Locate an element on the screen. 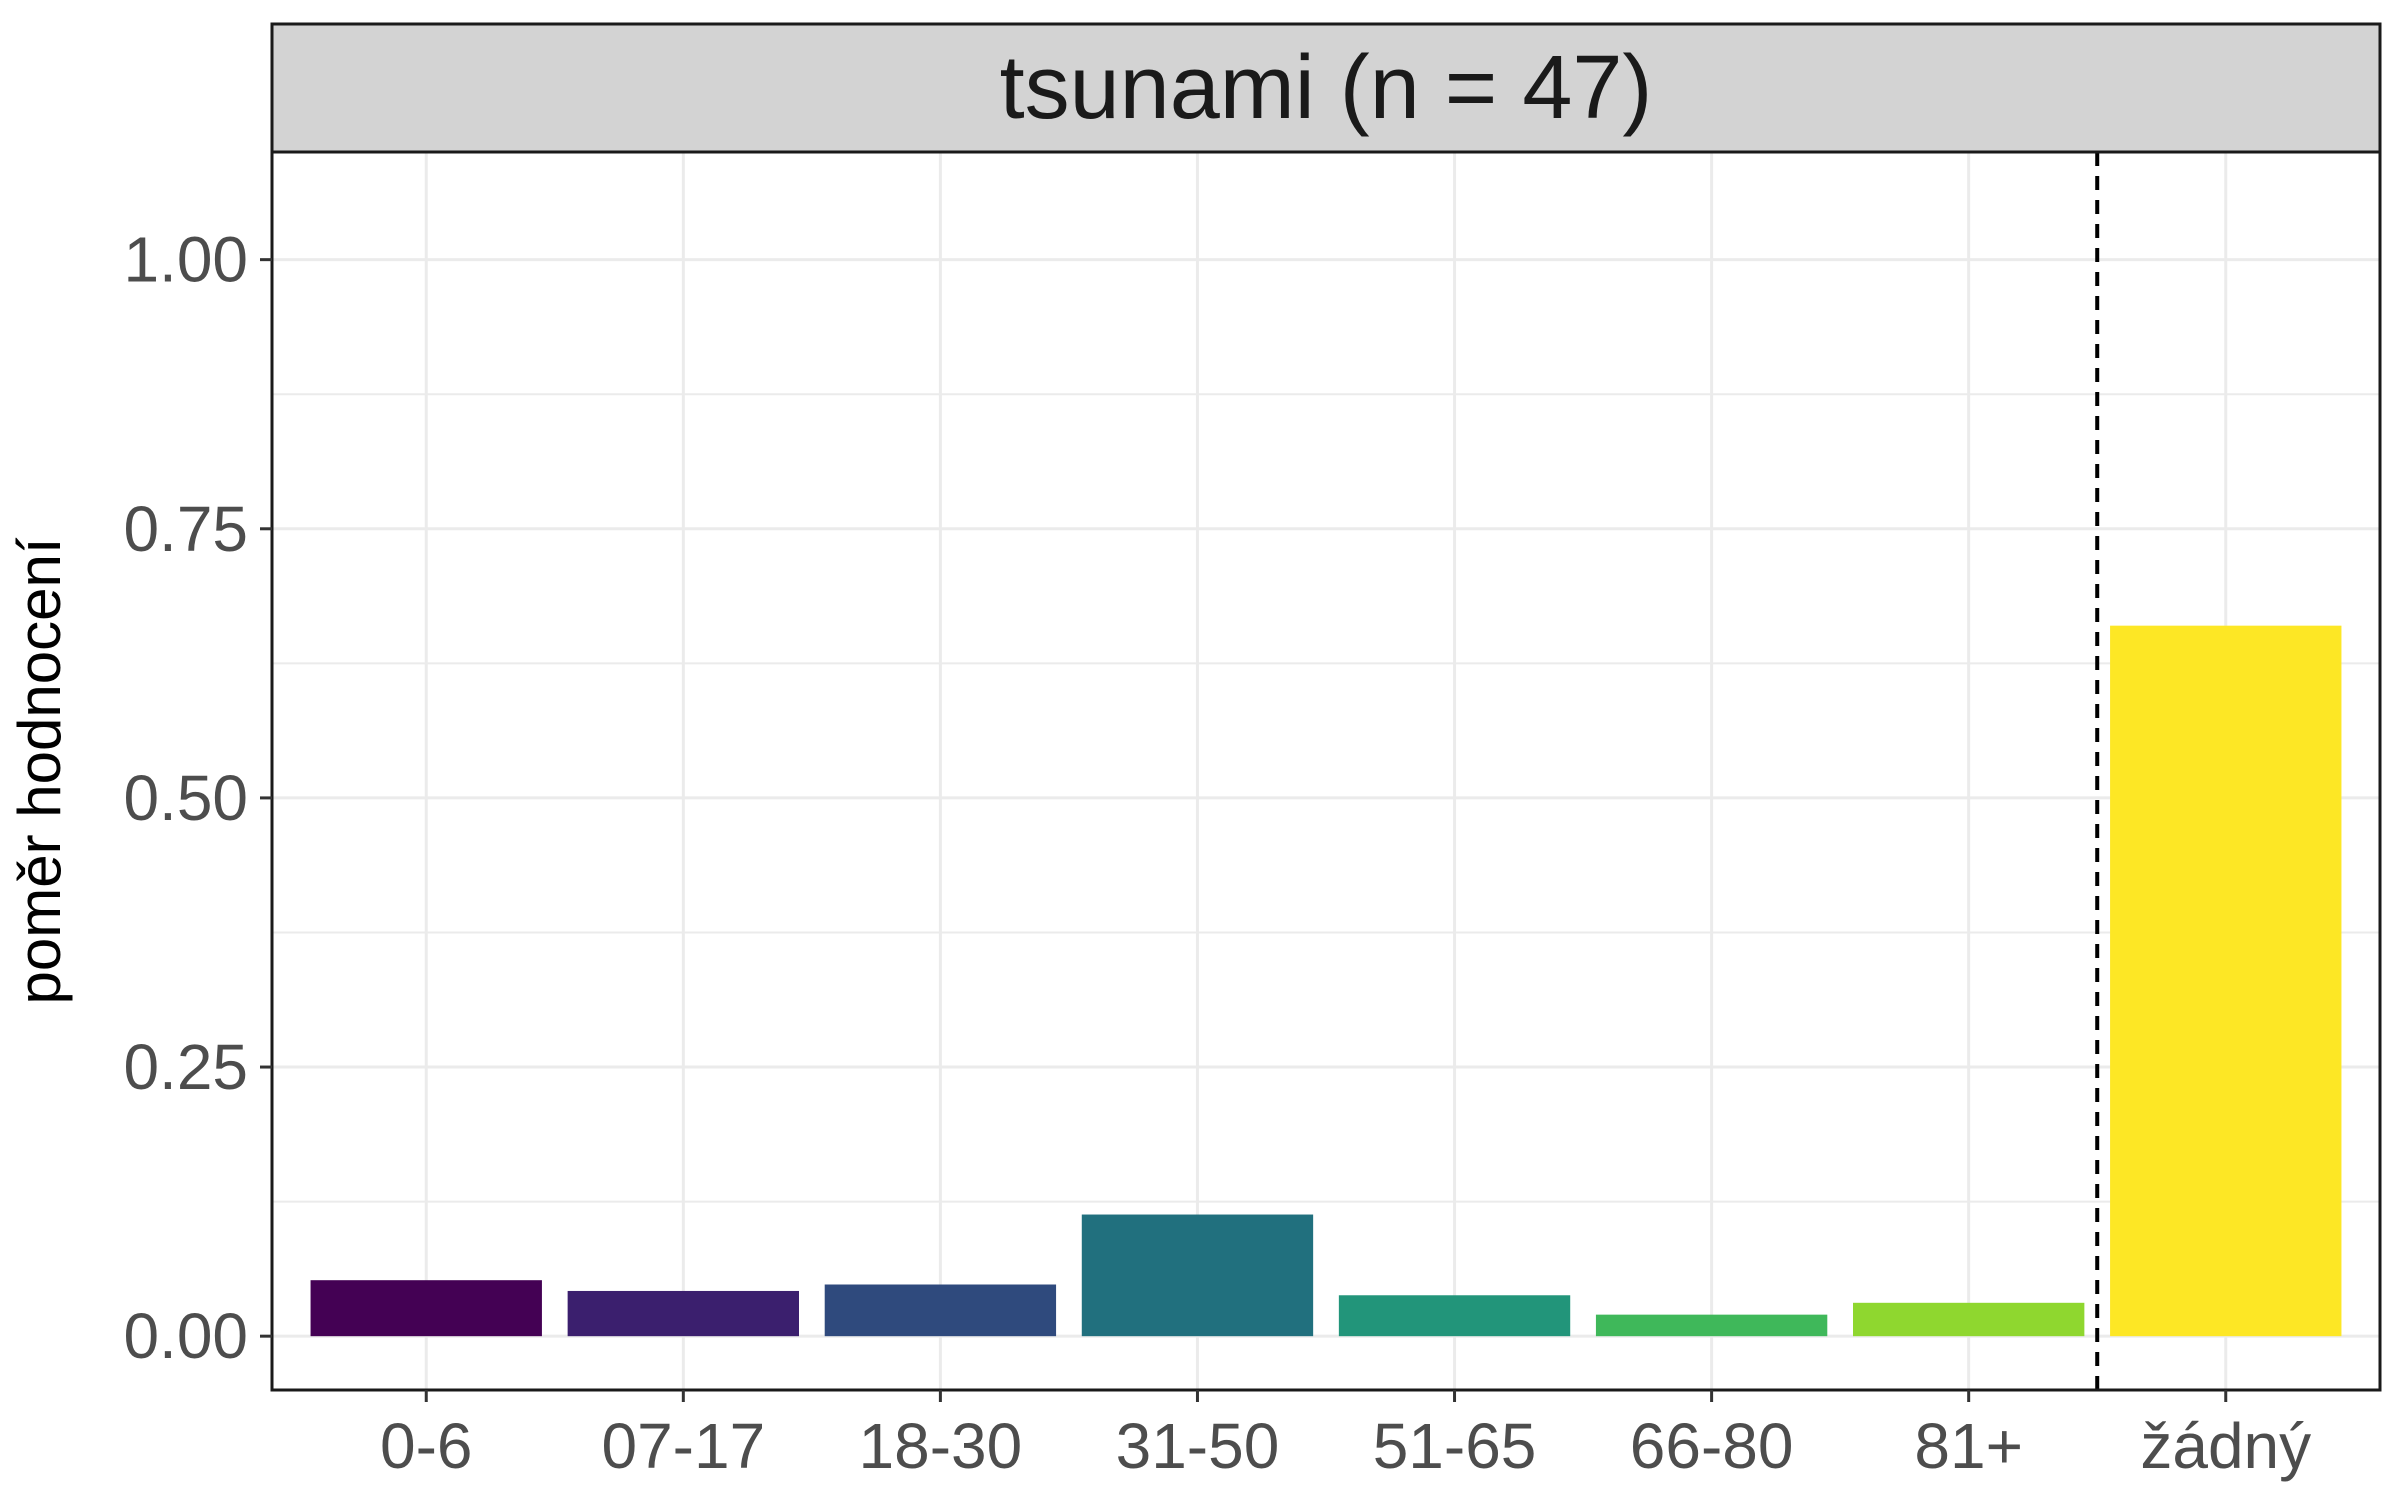 This screenshot has height=1500, width=2400. y-tick-label: 1.00 is located at coordinates (185, 260).